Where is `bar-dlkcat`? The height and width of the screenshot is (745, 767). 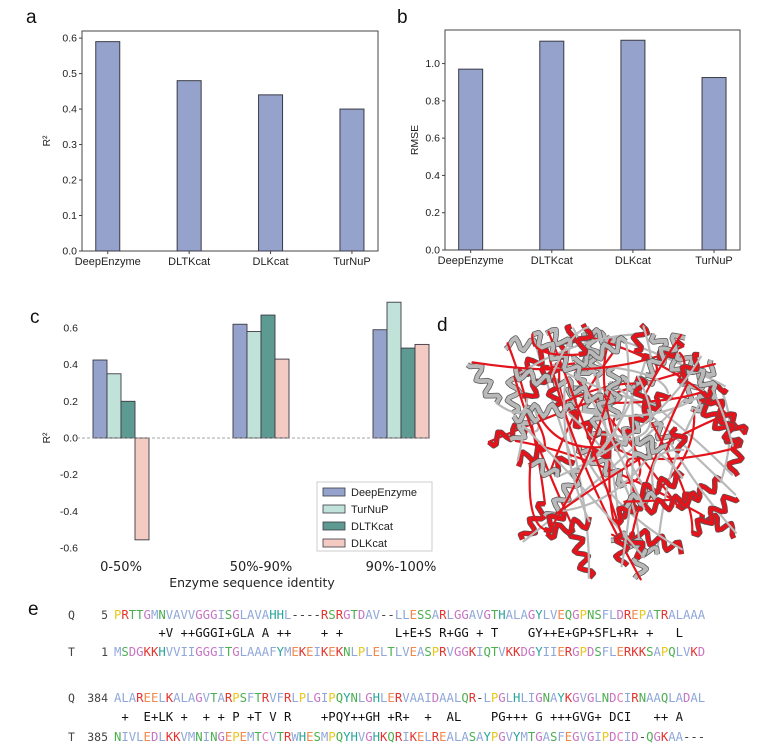 bar-dlkcat is located at coordinates (633, 145).